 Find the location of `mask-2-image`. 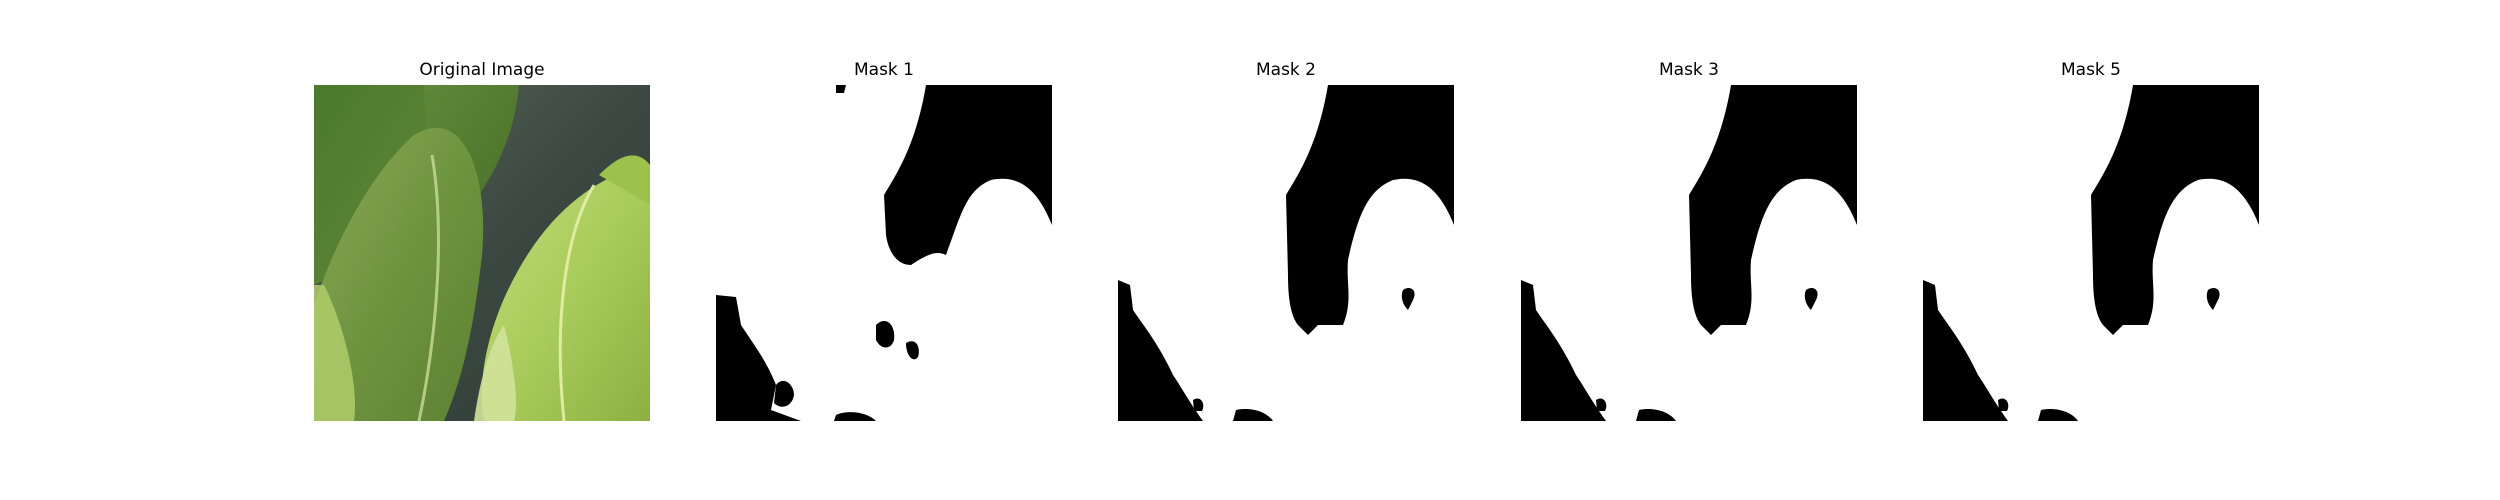

mask-2-image is located at coordinates (1286, 253).